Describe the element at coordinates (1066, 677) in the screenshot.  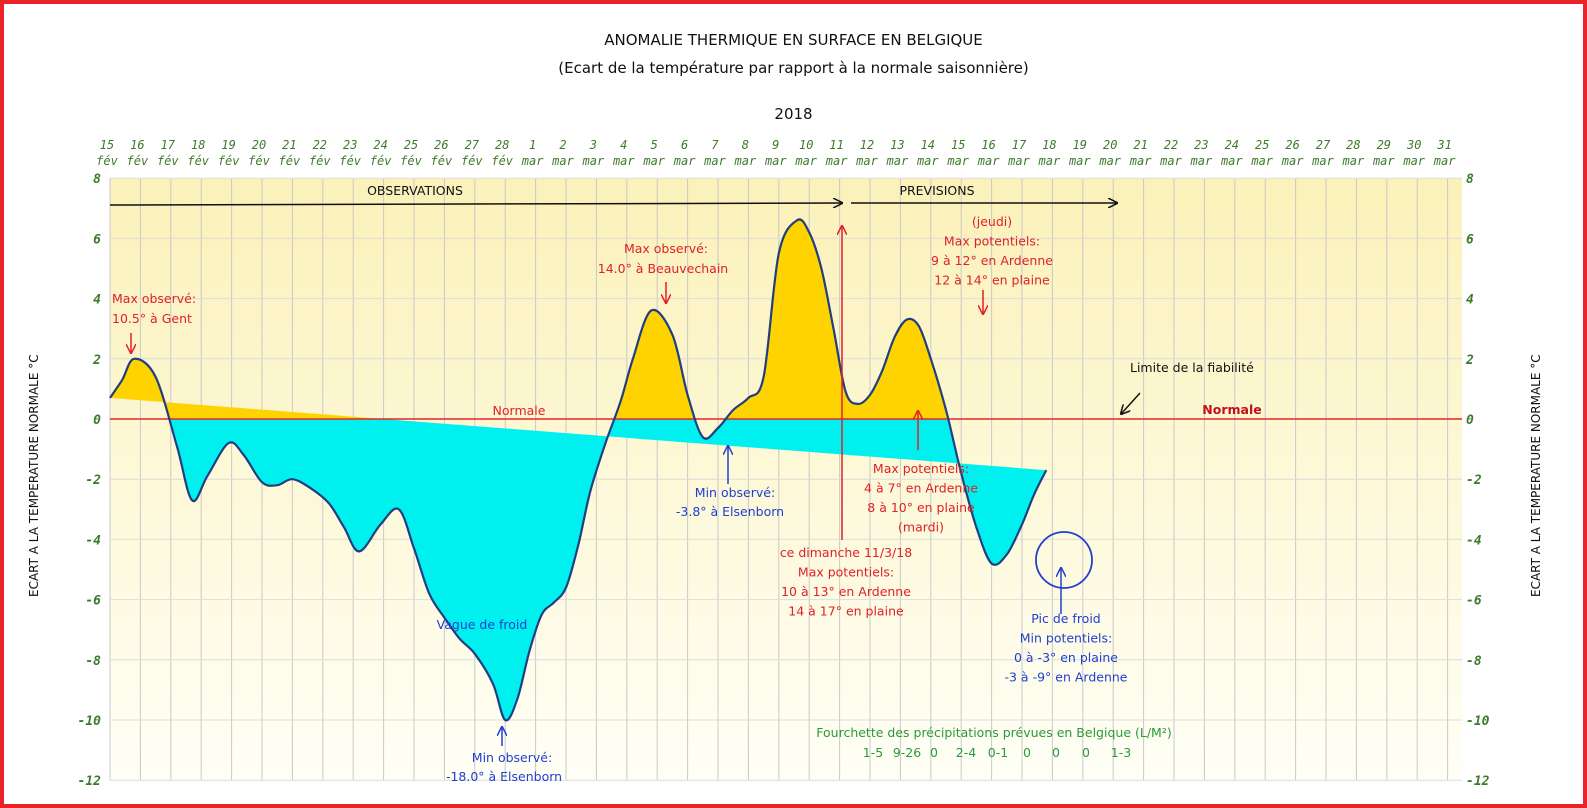
I see `pic-de-froid-line: -3 à -9° en Ardenne` at that location.